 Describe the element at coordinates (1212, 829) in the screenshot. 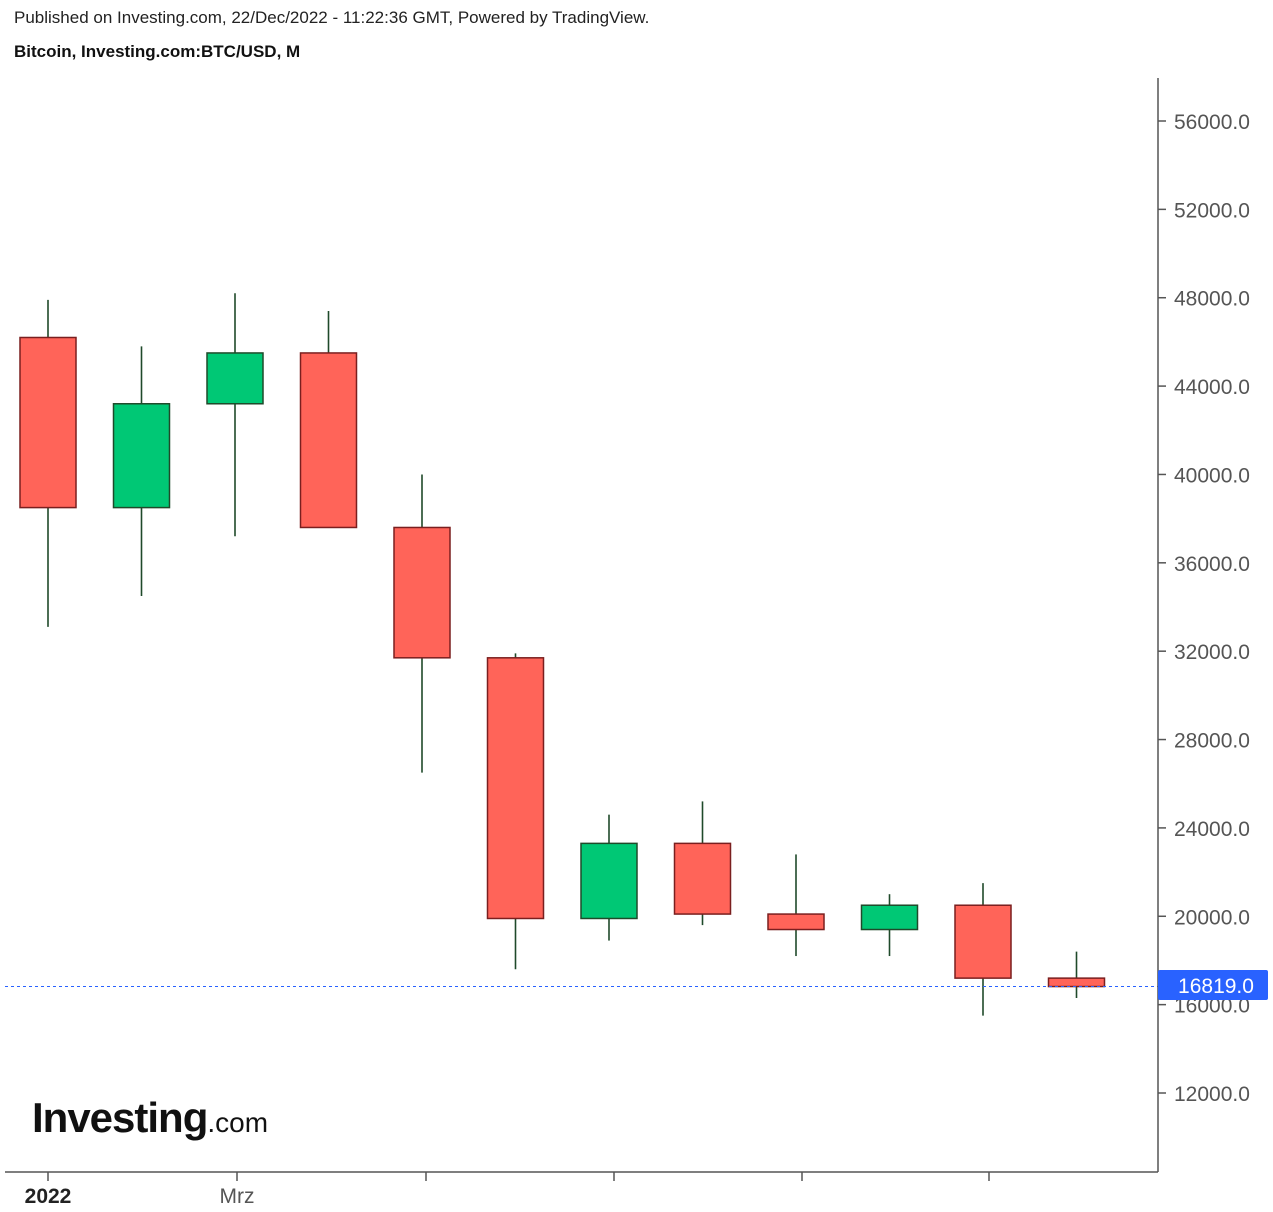

I see `y-tick-label: 24000.0` at that location.